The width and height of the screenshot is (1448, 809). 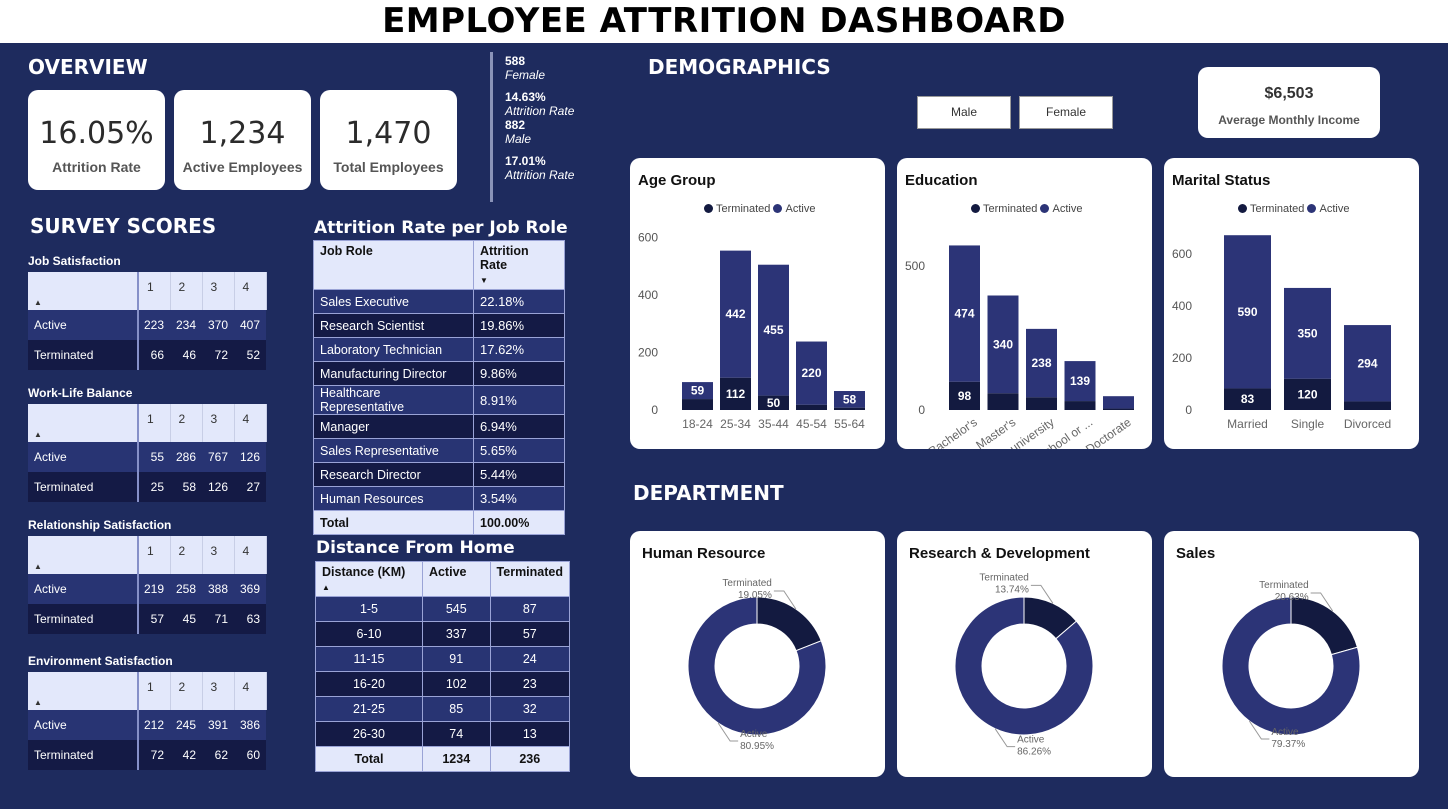 I want to click on male-label: Male, so click(x=518, y=139).